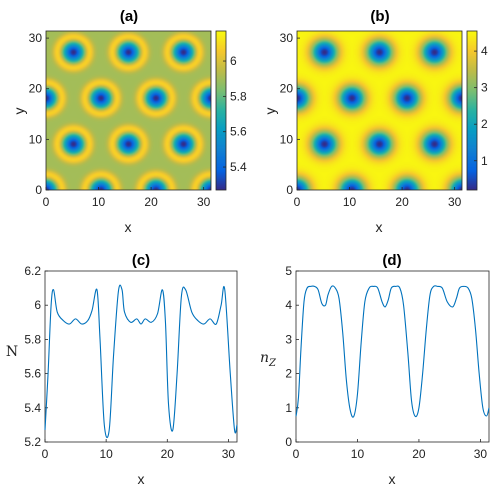 The image size is (501, 498). Describe the element at coordinates (264, 358) in the screenshot. I see `axes-d-ylabel-main: n` at that location.